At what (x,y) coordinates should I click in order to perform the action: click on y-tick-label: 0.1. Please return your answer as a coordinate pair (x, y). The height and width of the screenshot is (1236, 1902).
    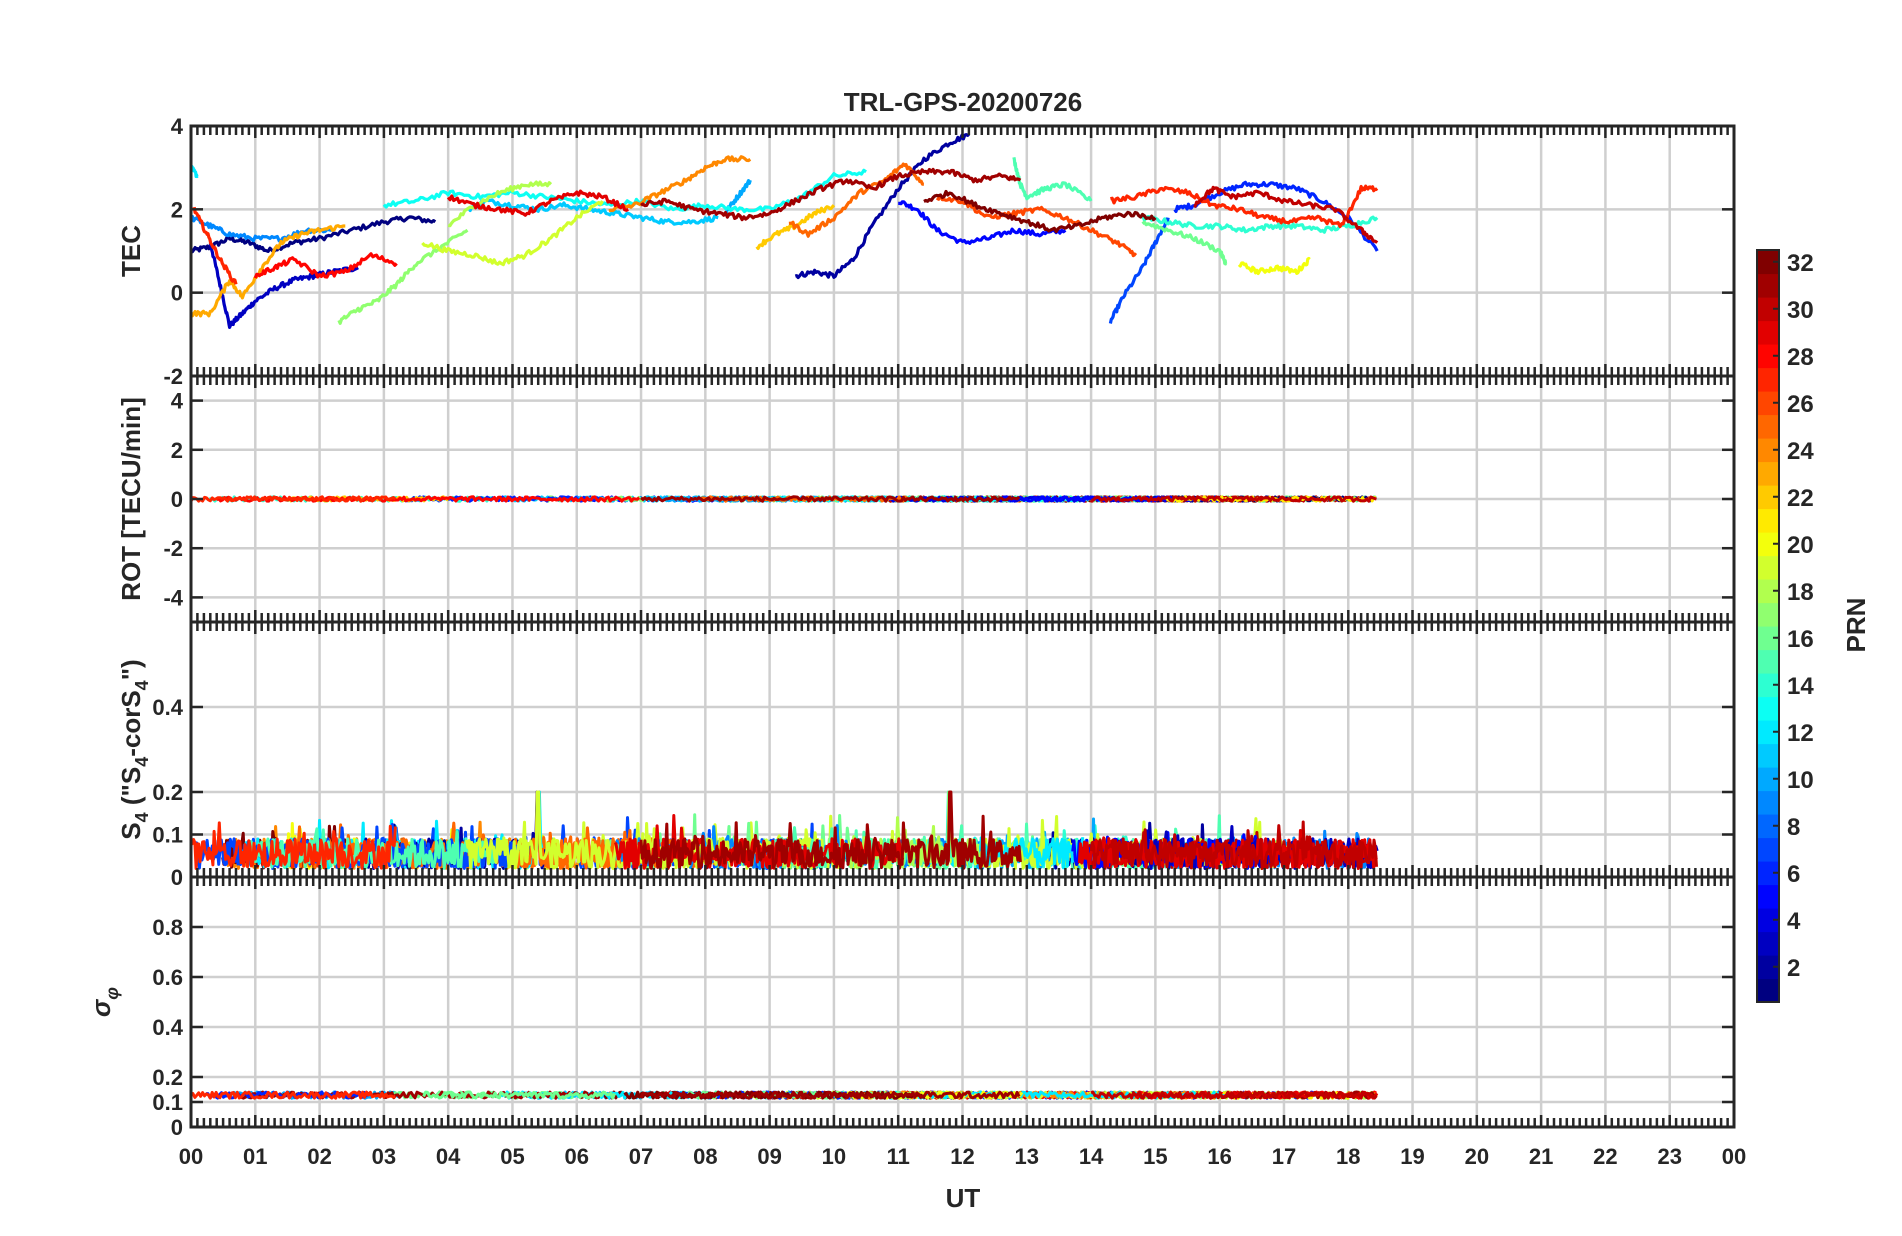
    Looking at the image, I should click on (167, 835).